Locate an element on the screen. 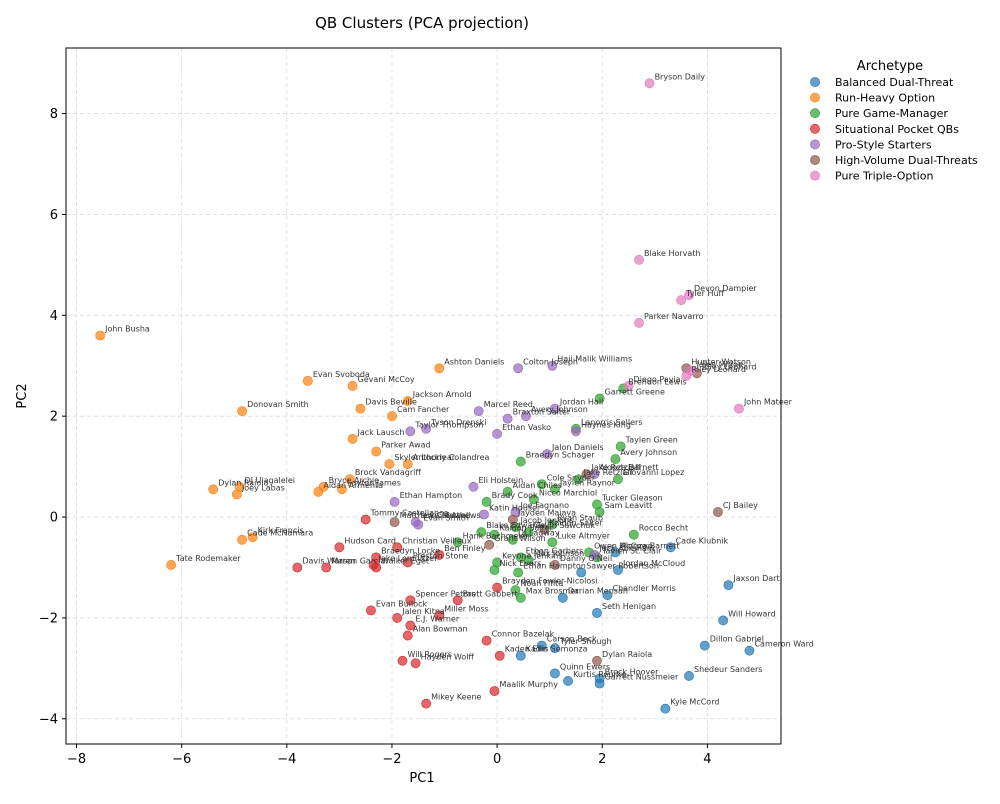 This screenshot has width=1000, height=804. point-label: Braedyn Schager is located at coordinates (560, 455).